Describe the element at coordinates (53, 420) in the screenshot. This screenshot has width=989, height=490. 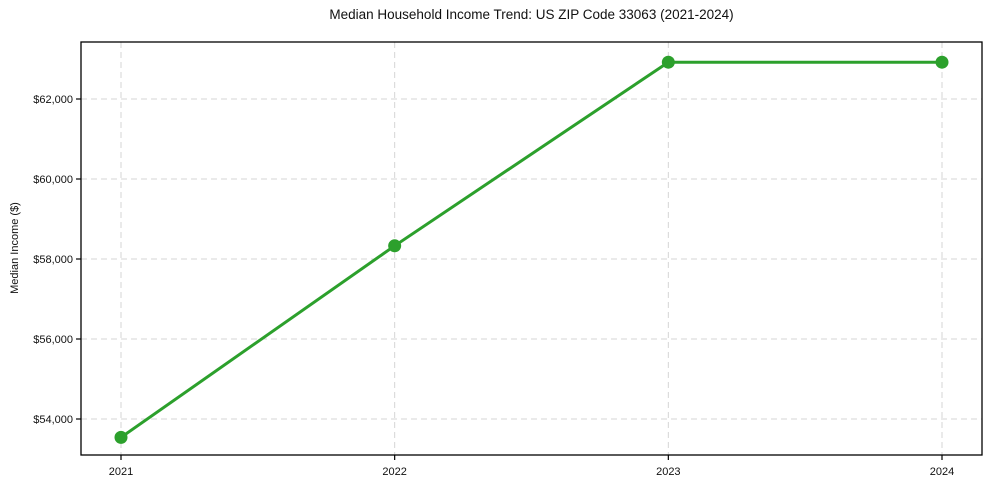
I see `y-tick-label: $54,000` at that location.